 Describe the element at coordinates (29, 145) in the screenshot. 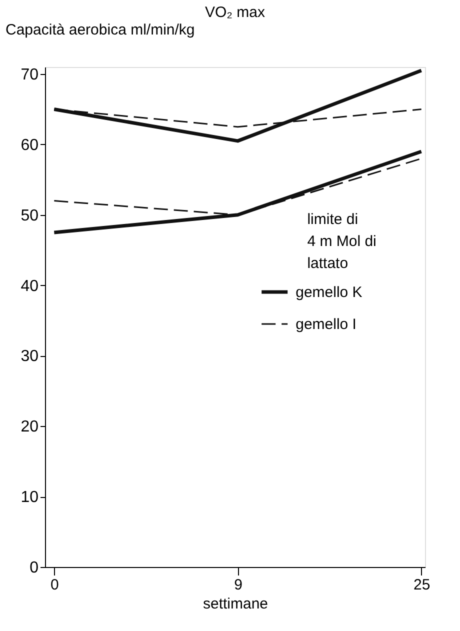

I see `y-tick-label: 60` at that location.